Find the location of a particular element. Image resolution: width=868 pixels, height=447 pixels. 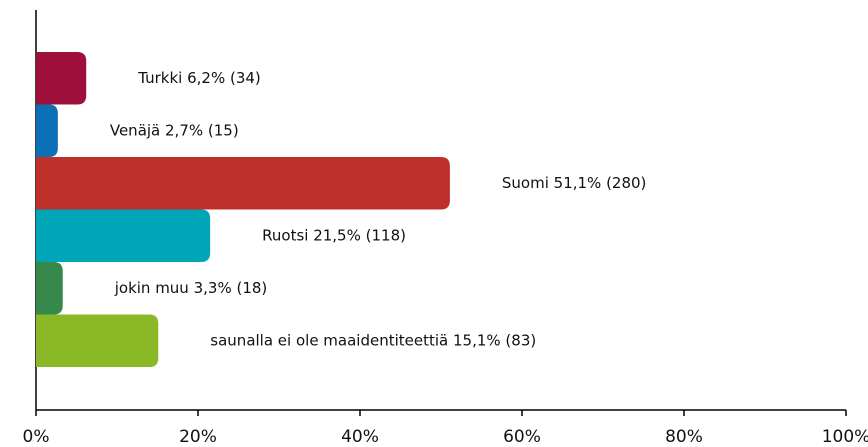

value-label: Venäjä 2,7% (15) is located at coordinates (174, 130).